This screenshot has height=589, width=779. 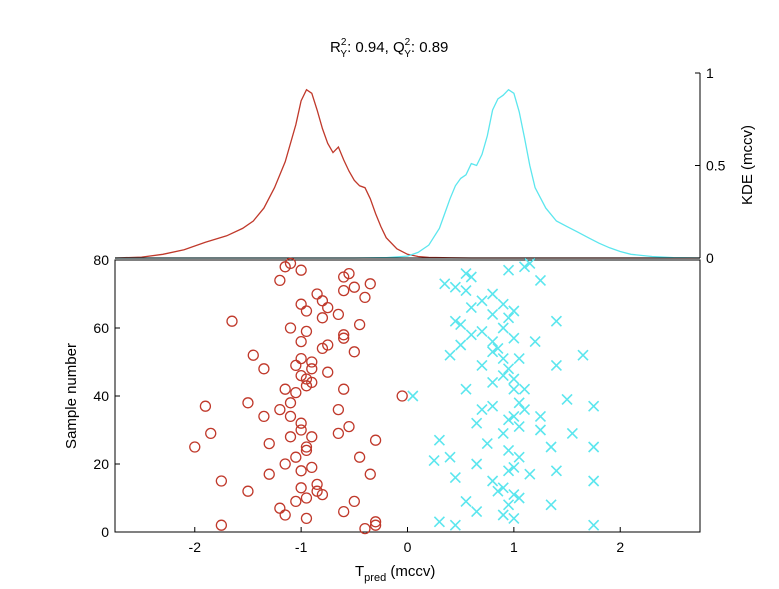 I want to click on kde-y-ticks: 00.51, so click(x=710, y=165).